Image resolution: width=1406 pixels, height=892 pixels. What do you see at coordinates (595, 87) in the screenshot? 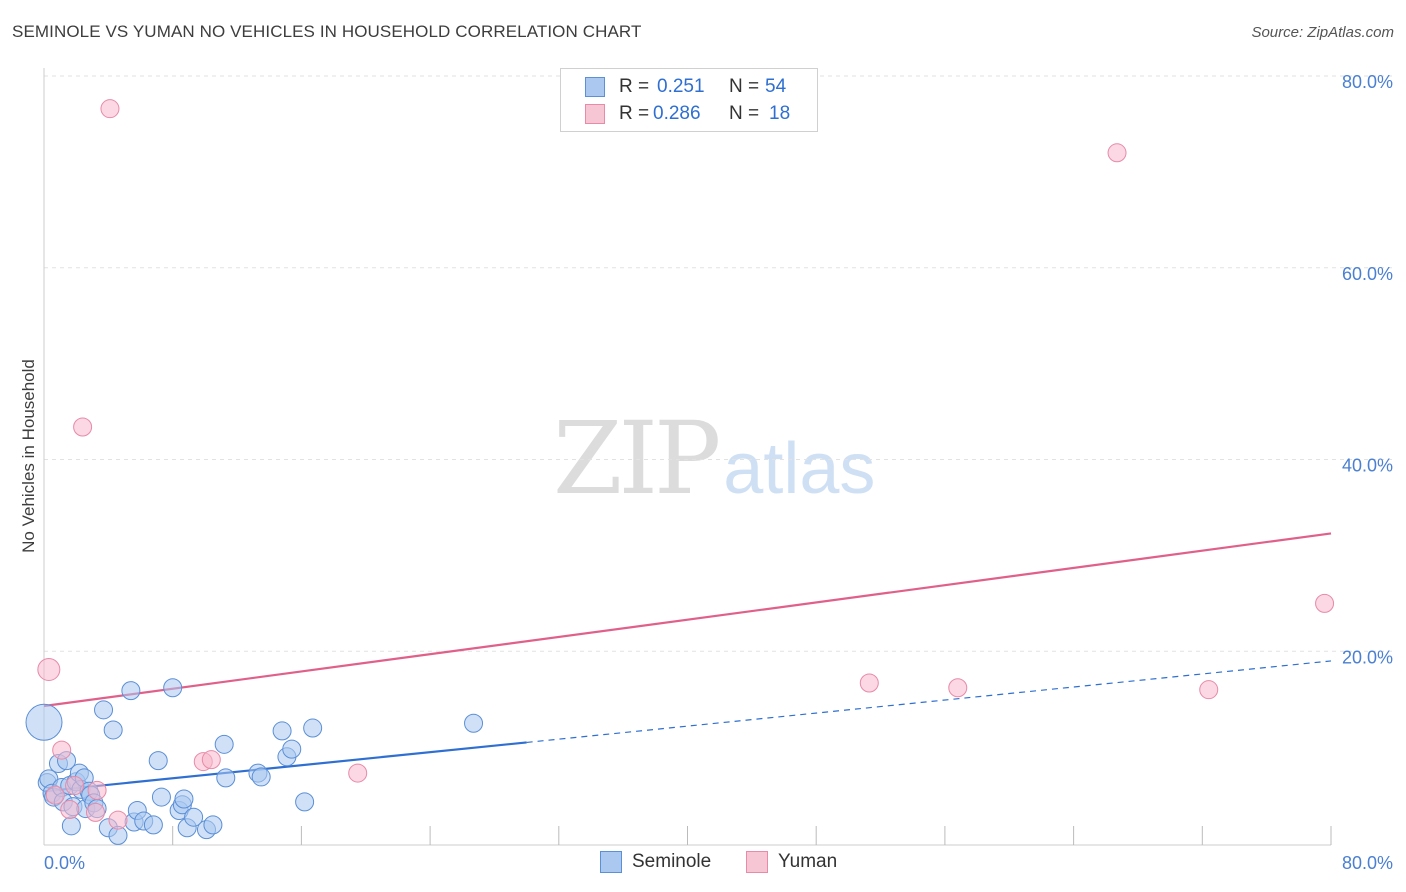
I see `legend-swatch-seminole` at bounding box center [595, 87].